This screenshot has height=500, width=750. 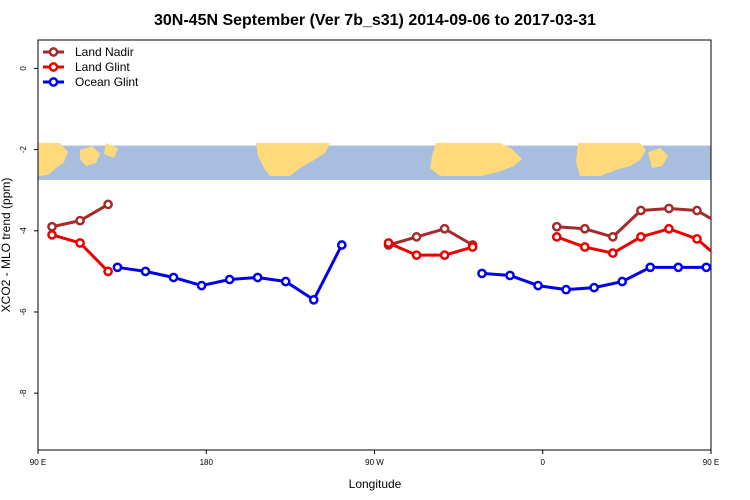 What do you see at coordinates (53, 67) in the screenshot?
I see `legend-marker-land-glint` at bounding box center [53, 67].